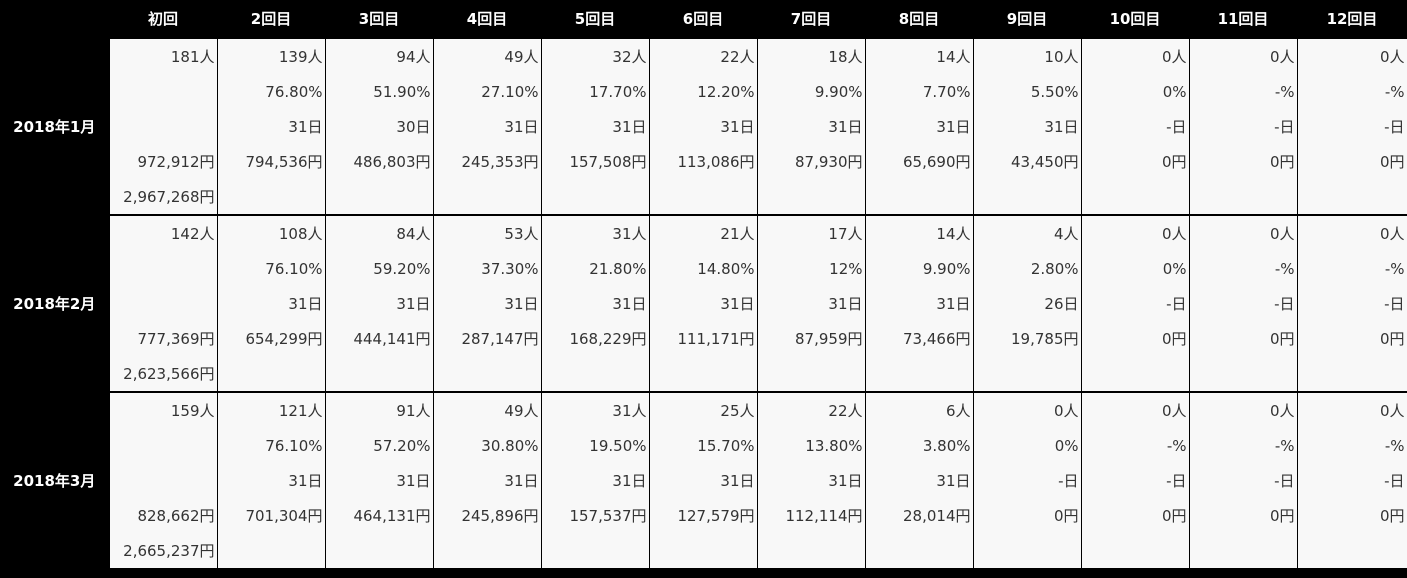  Describe the element at coordinates (379, 55) in the screenshot. I see `people-cell: 94人` at that location.